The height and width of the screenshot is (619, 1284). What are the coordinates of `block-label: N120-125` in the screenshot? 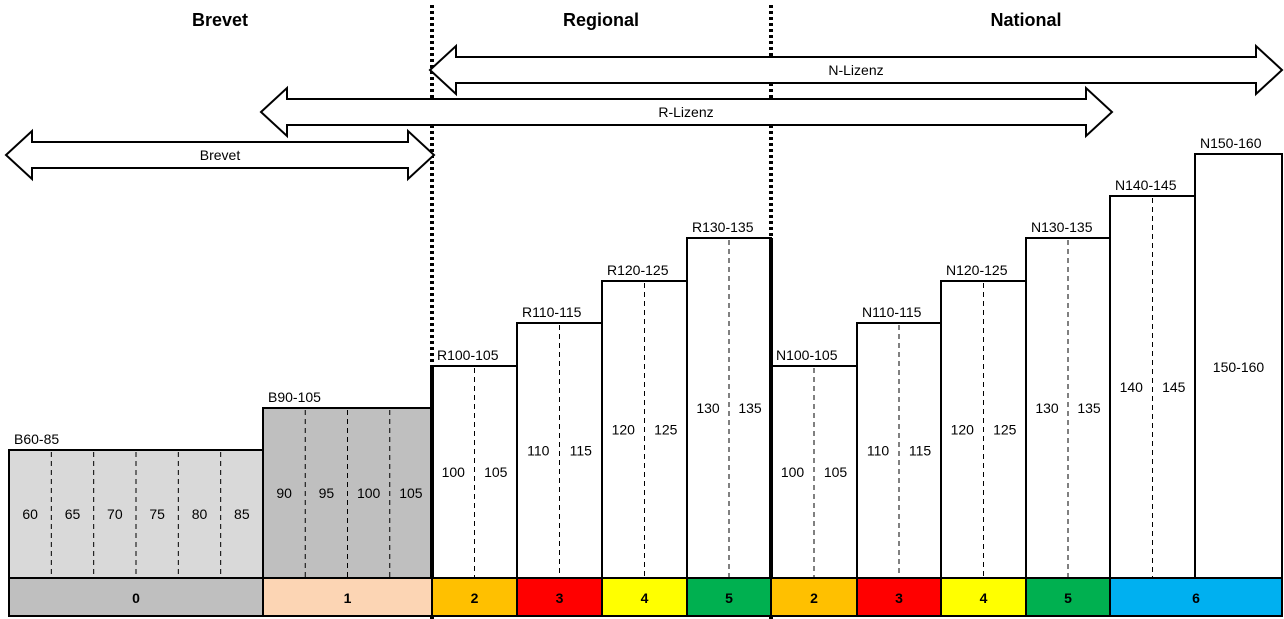 It's located at (977, 270).